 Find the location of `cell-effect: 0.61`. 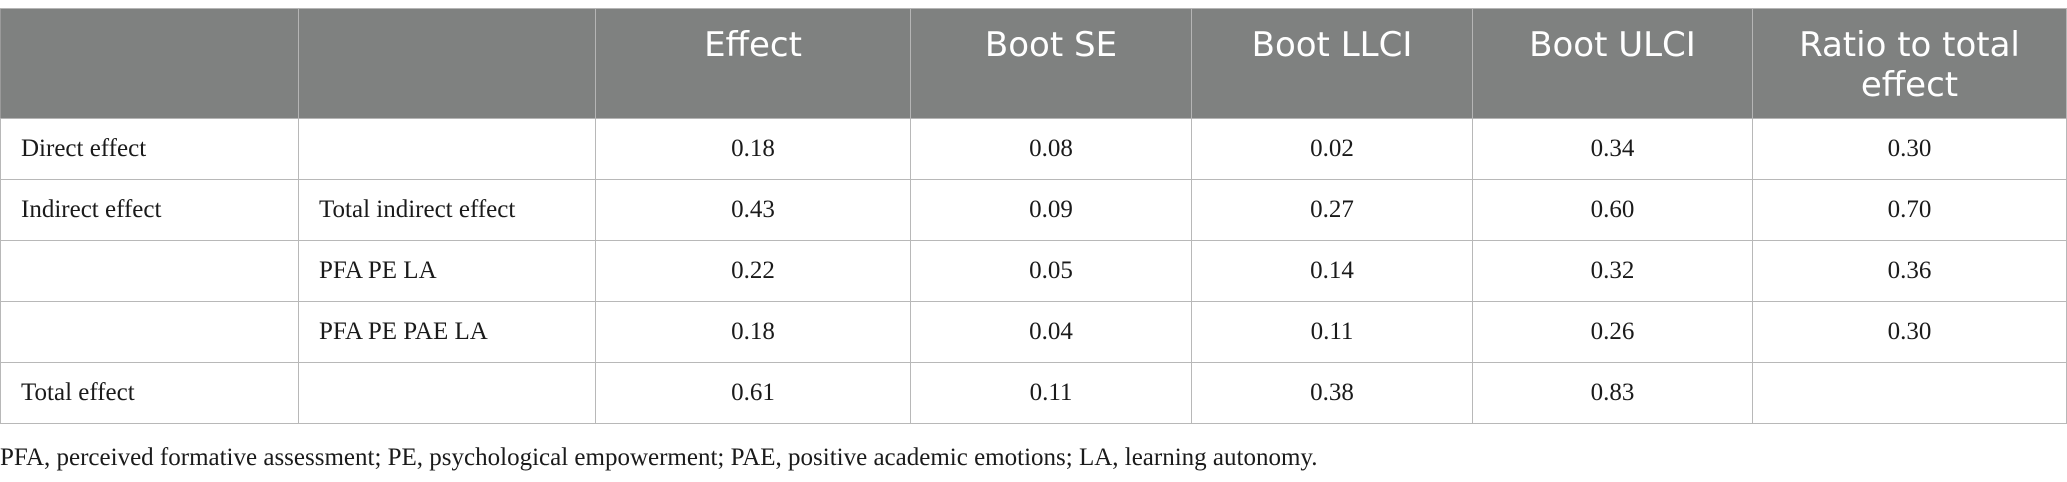

cell-effect: 0.61 is located at coordinates (753, 393).